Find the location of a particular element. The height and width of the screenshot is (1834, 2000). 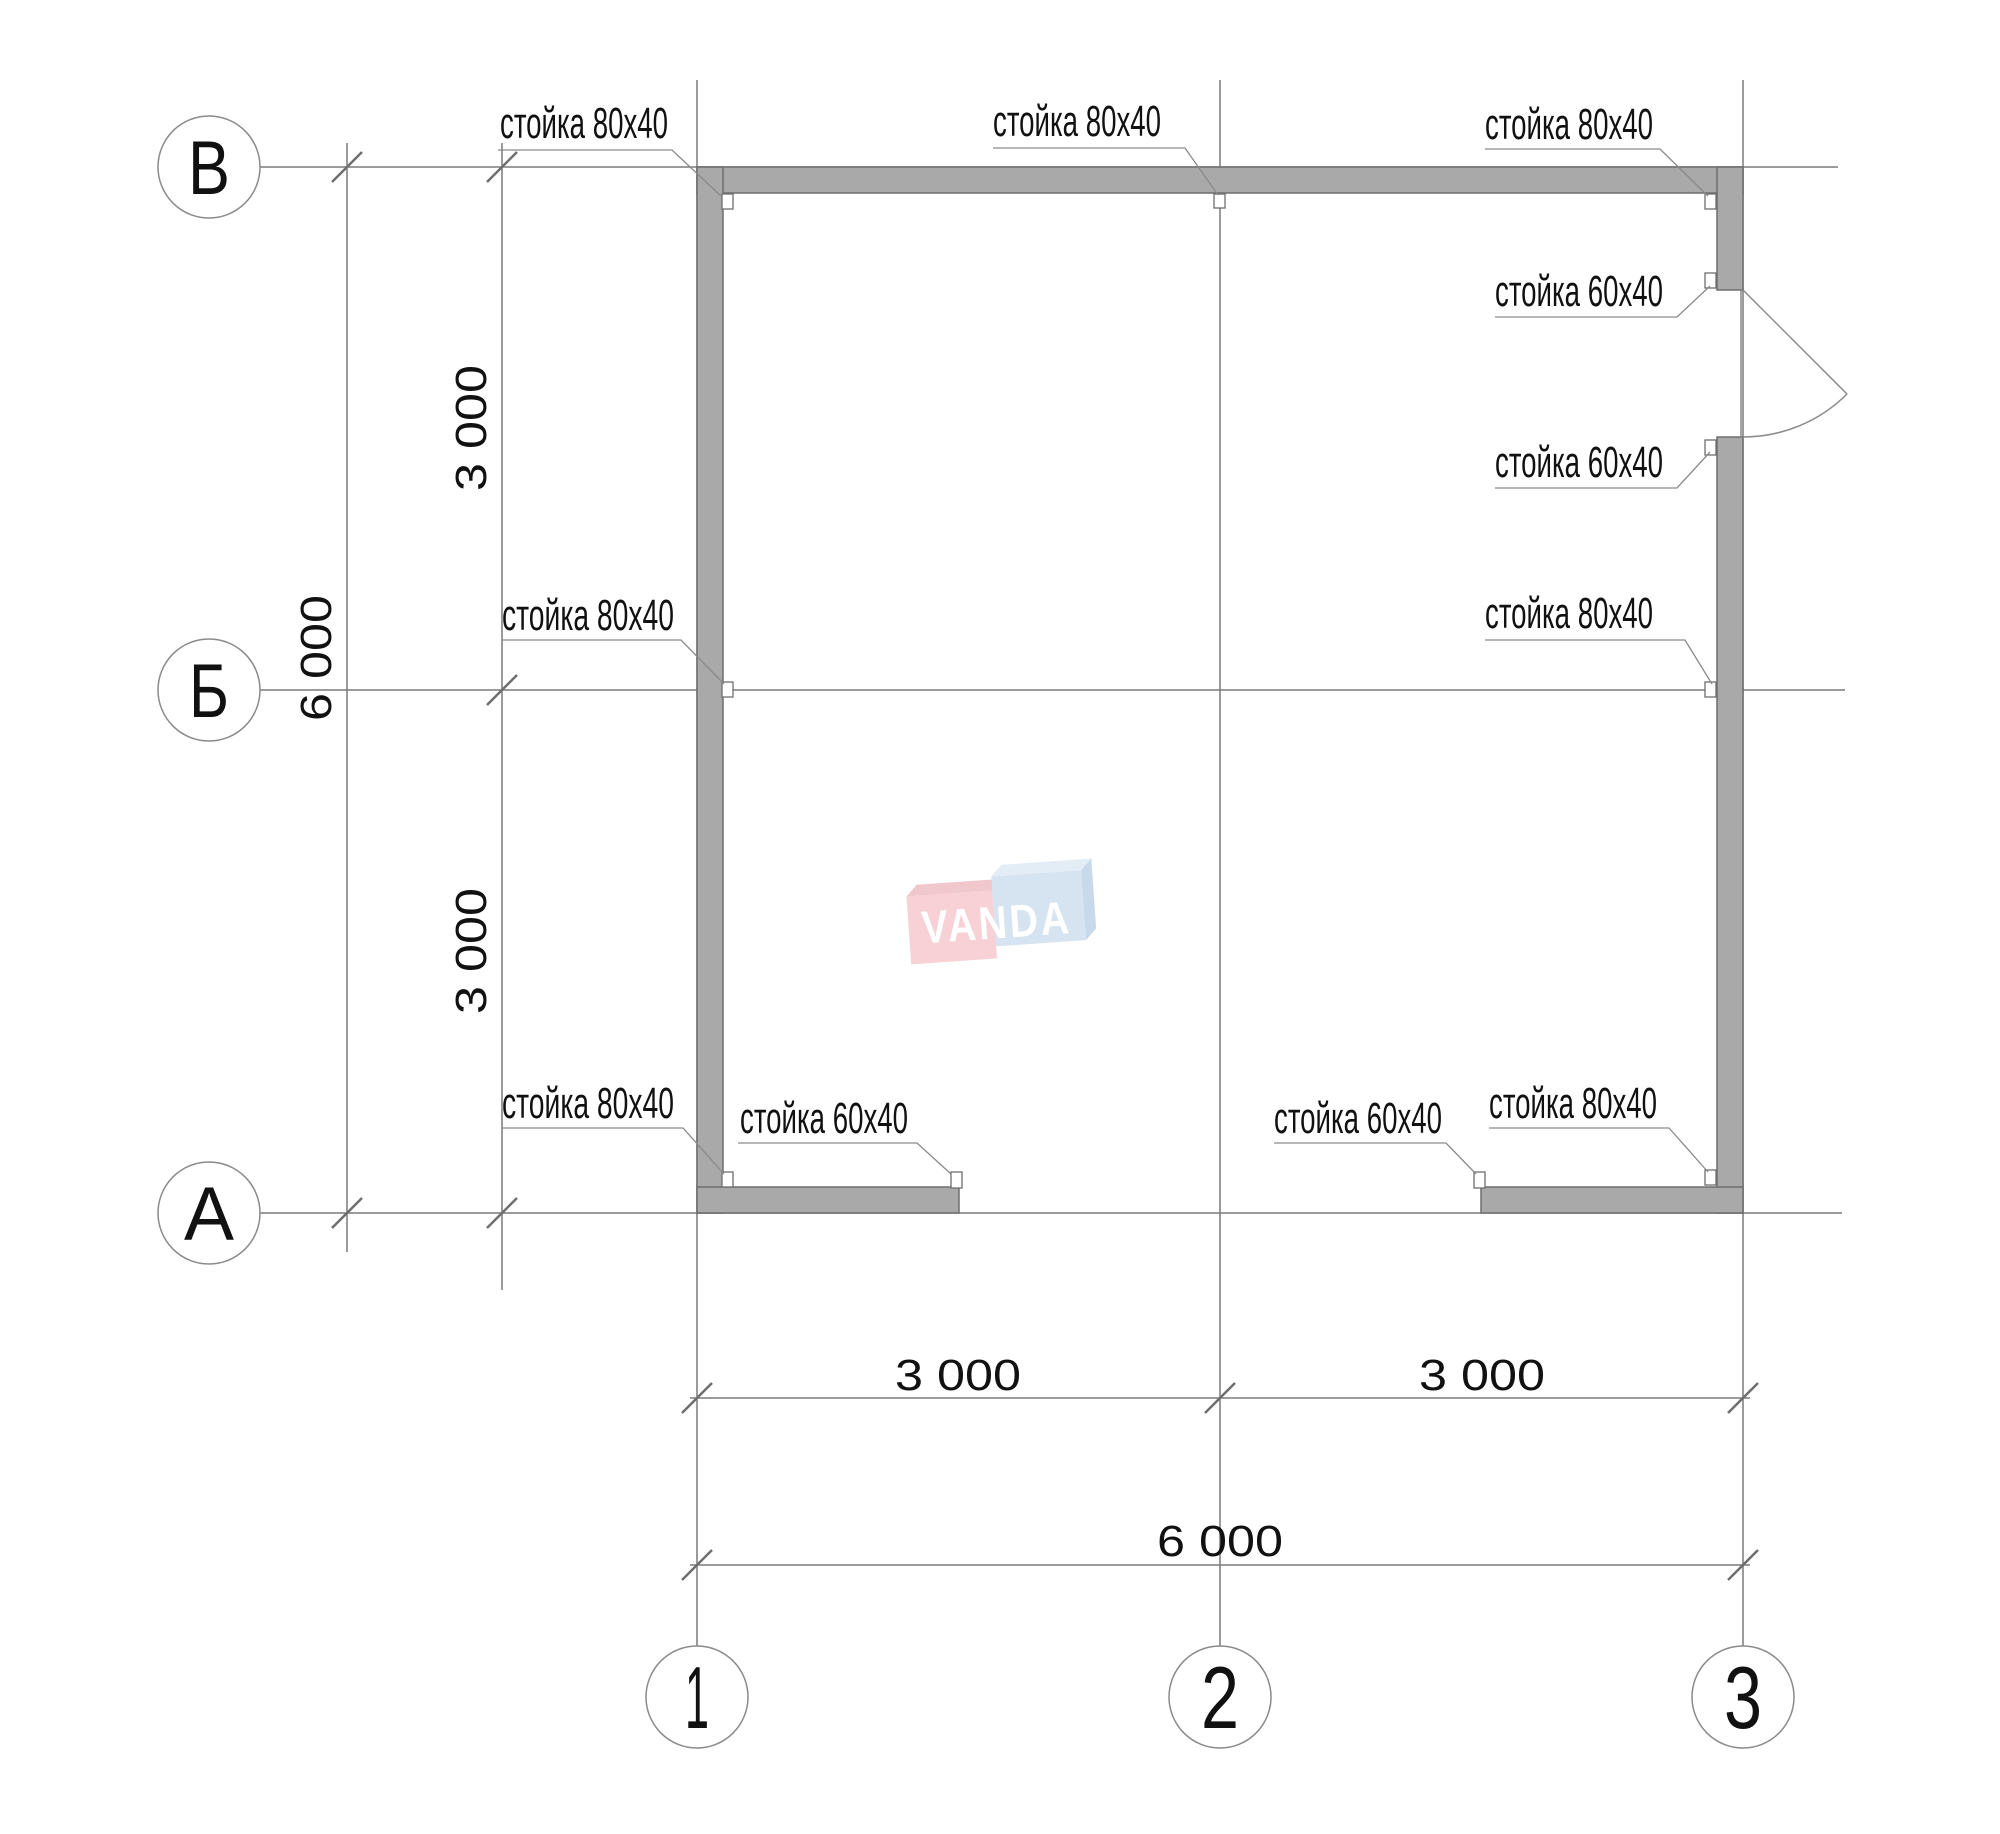

leader-door-bottom is located at coordinates (1603, 470).